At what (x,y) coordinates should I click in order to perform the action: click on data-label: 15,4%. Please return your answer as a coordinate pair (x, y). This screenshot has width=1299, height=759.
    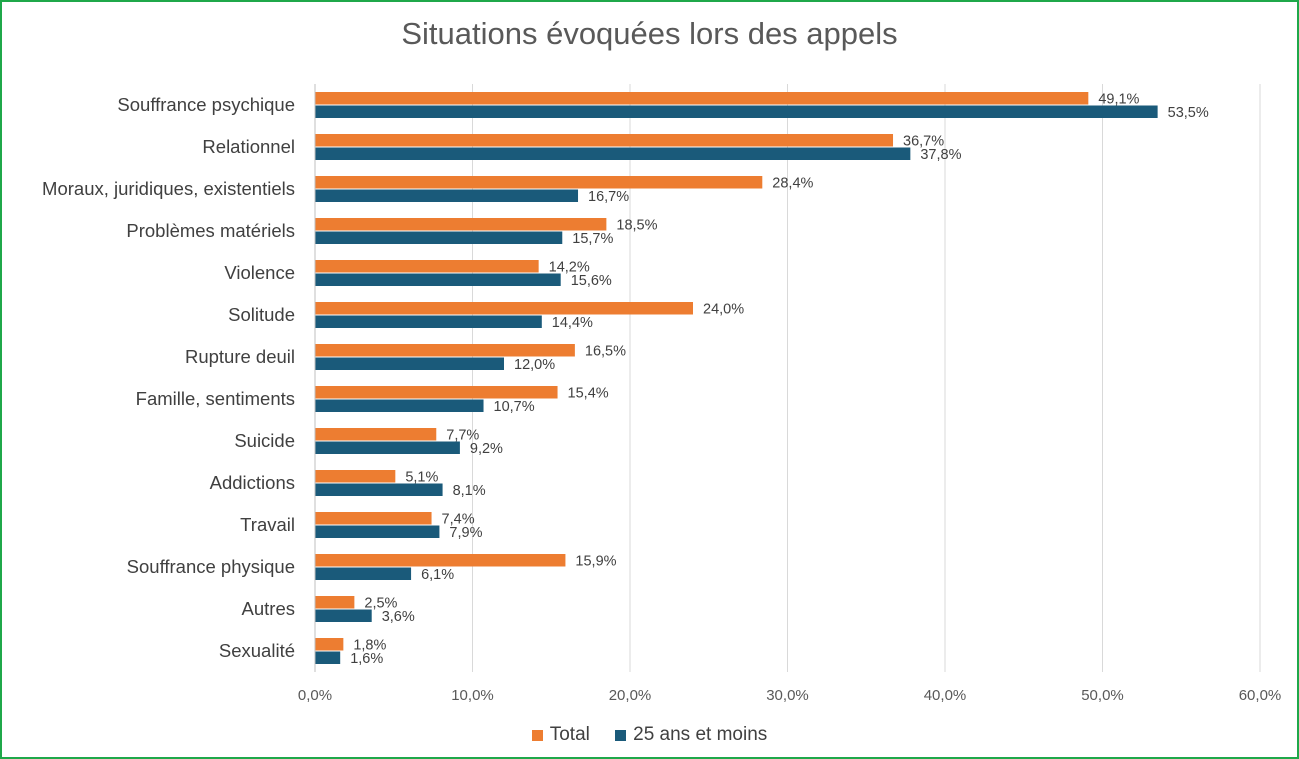
    Looking at the image, I should click on (588, 394).